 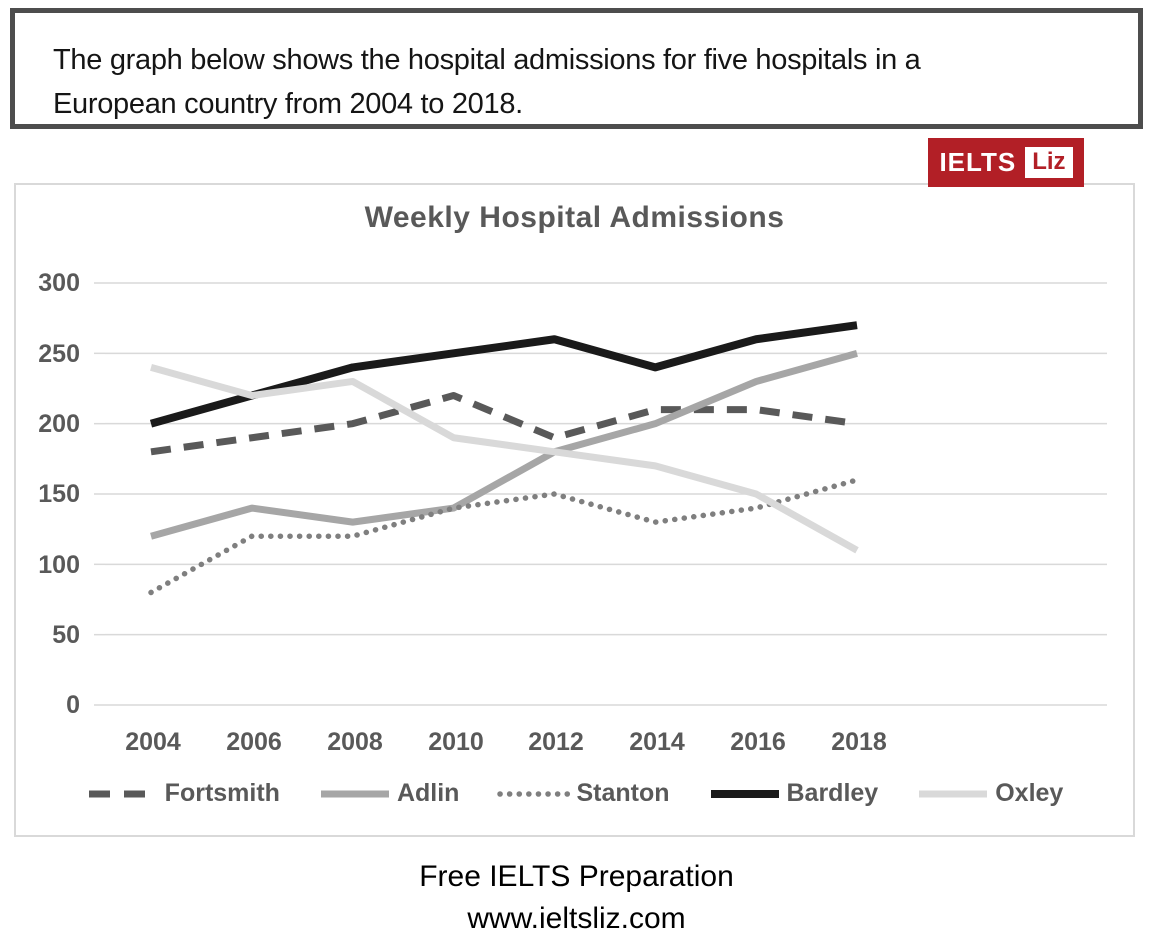 I want to click on x-tick-2016: 2016, so click(x=758, y=742).